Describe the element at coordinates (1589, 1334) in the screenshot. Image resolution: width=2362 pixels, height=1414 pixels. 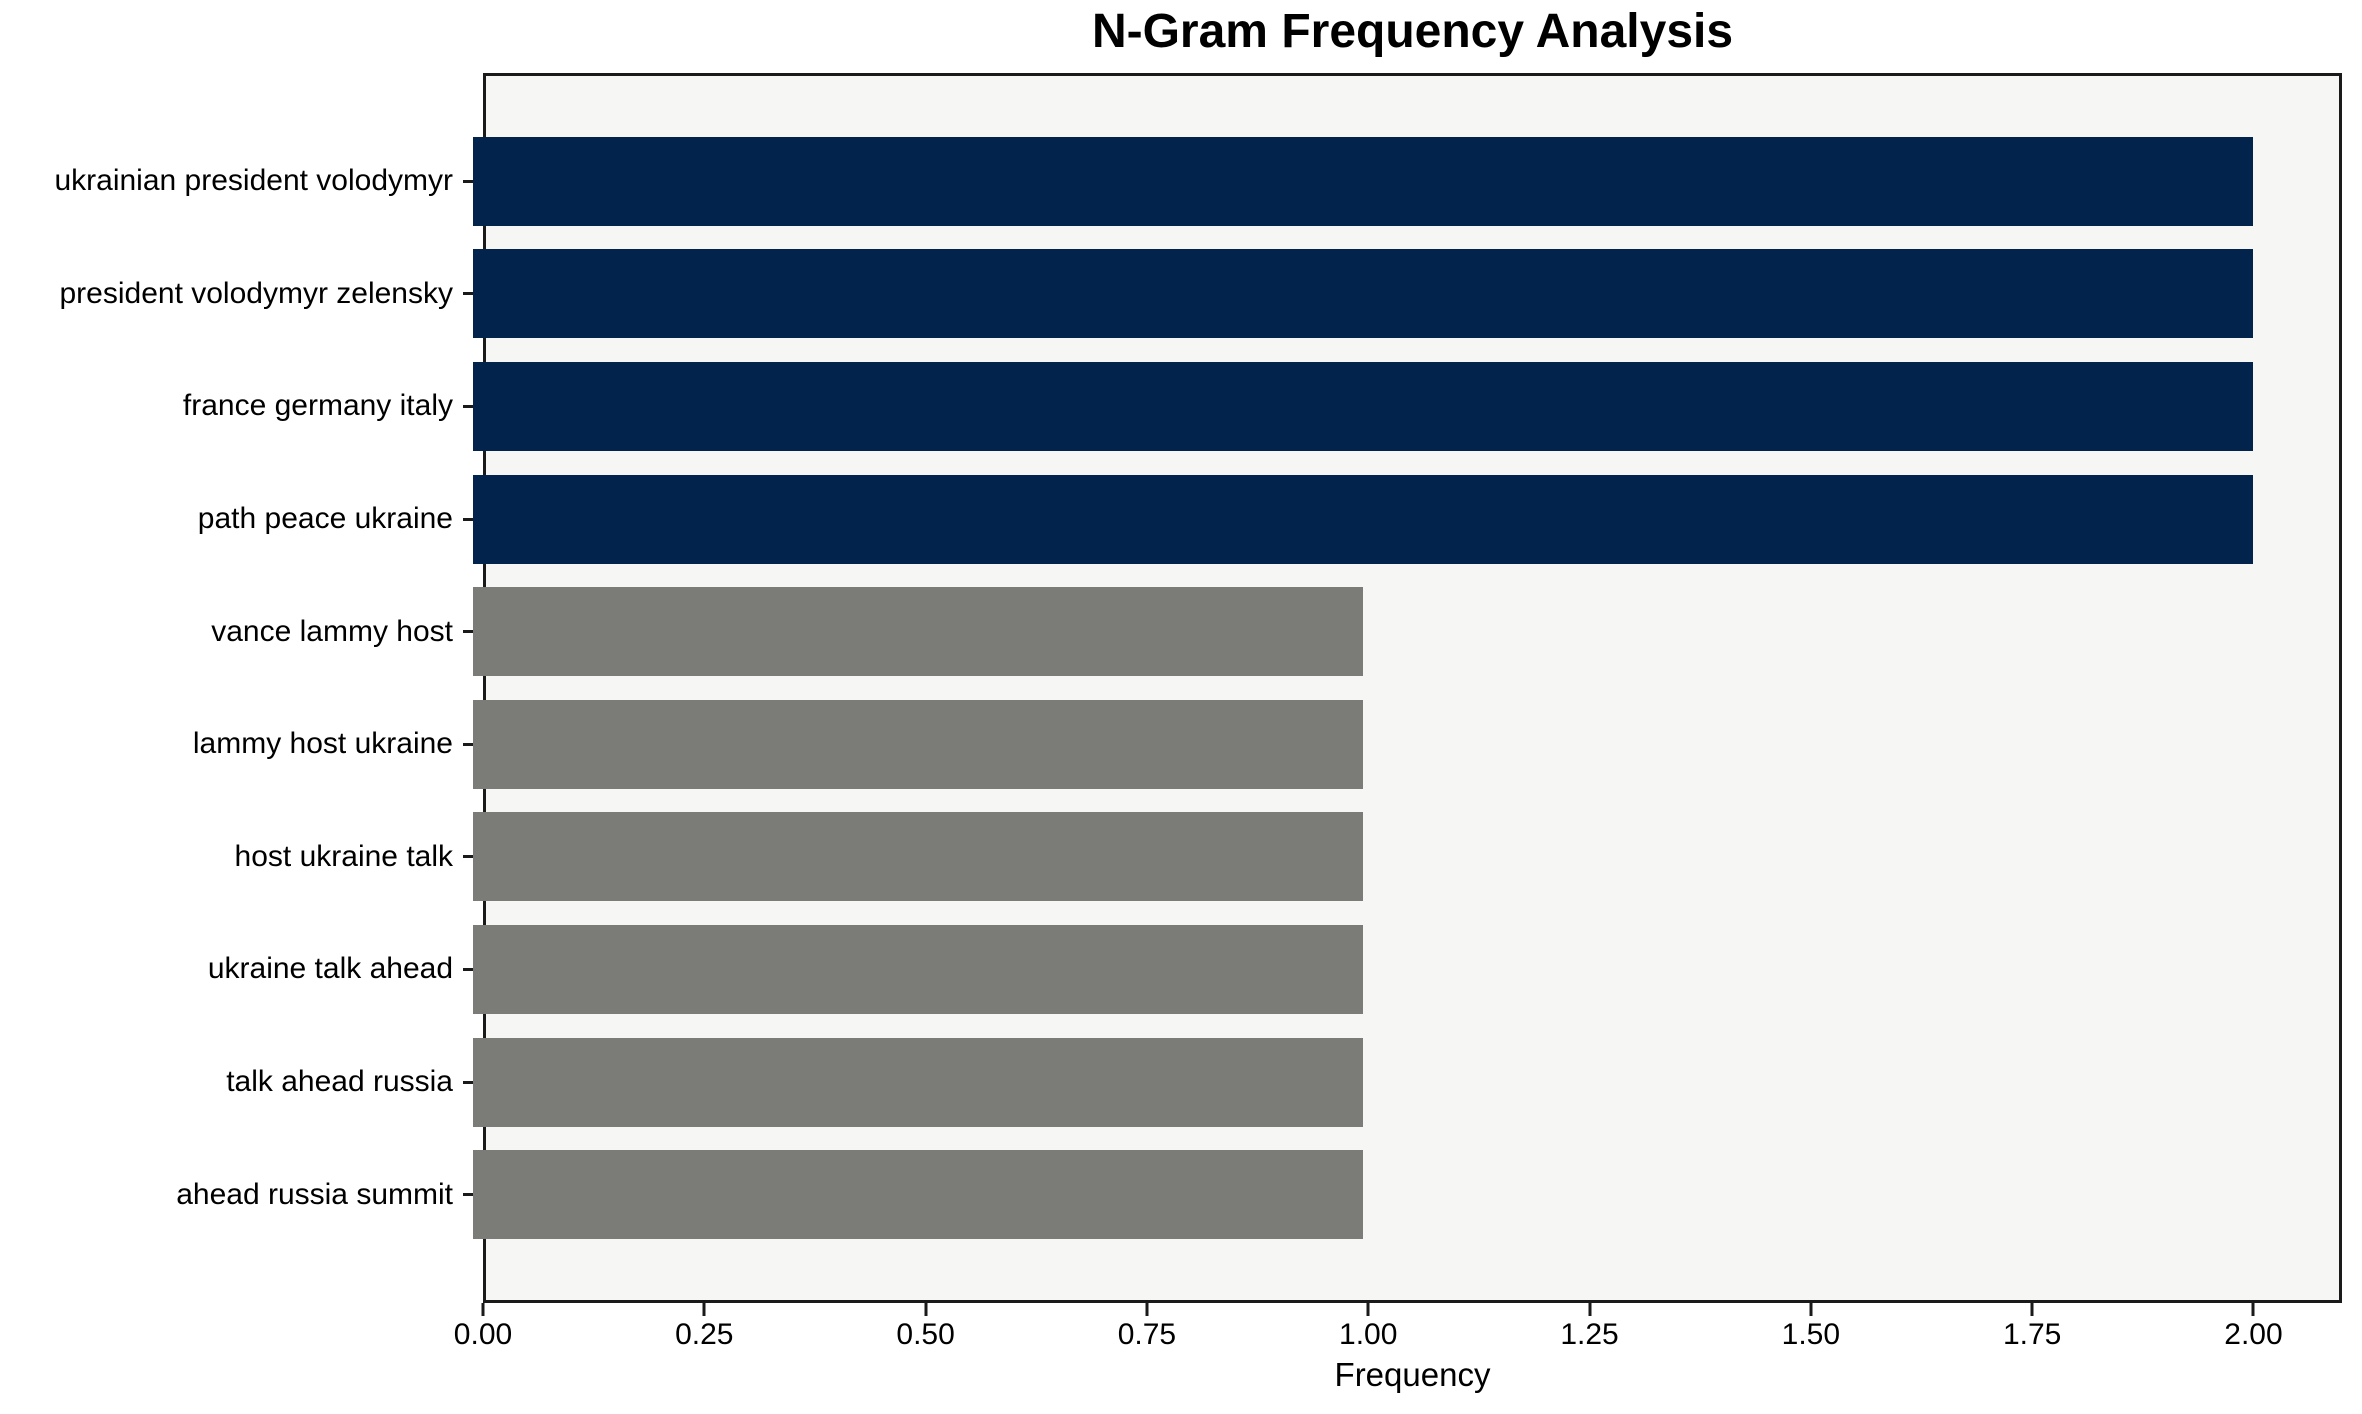
I see `x-tick-label: 1.25` at that location.